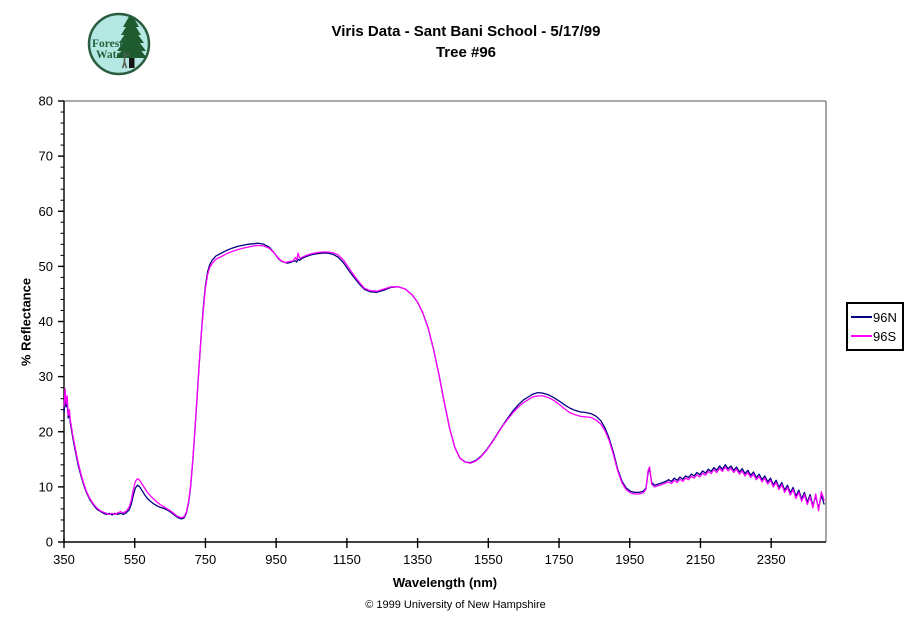 The width and height of the screenshot is (911, 623). Describe the element at coordinates (771, 559) in the screenshot. I see `svg-text: 2350` at that location.